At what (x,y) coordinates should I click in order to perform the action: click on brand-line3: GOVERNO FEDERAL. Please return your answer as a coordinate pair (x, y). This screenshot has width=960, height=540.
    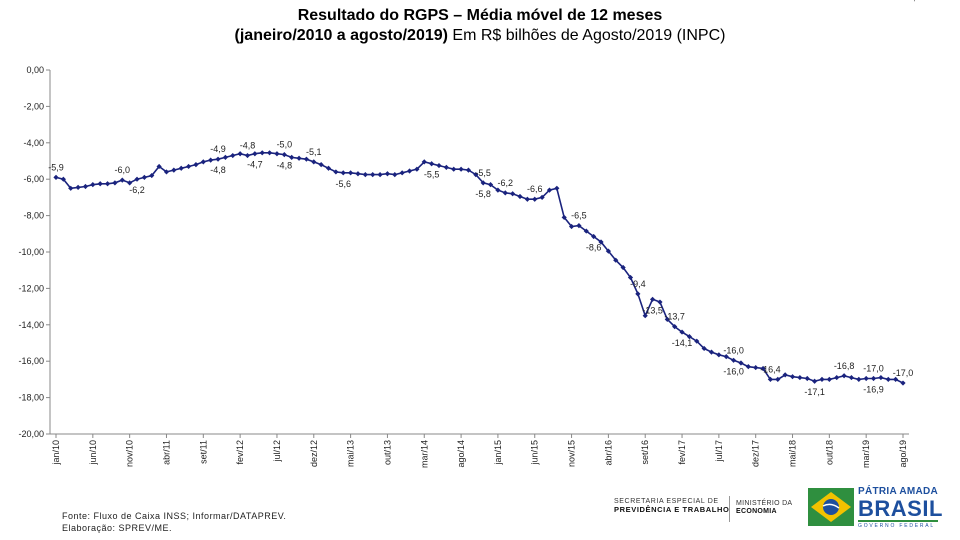
    Looking at the image, I should click on (898, 524).